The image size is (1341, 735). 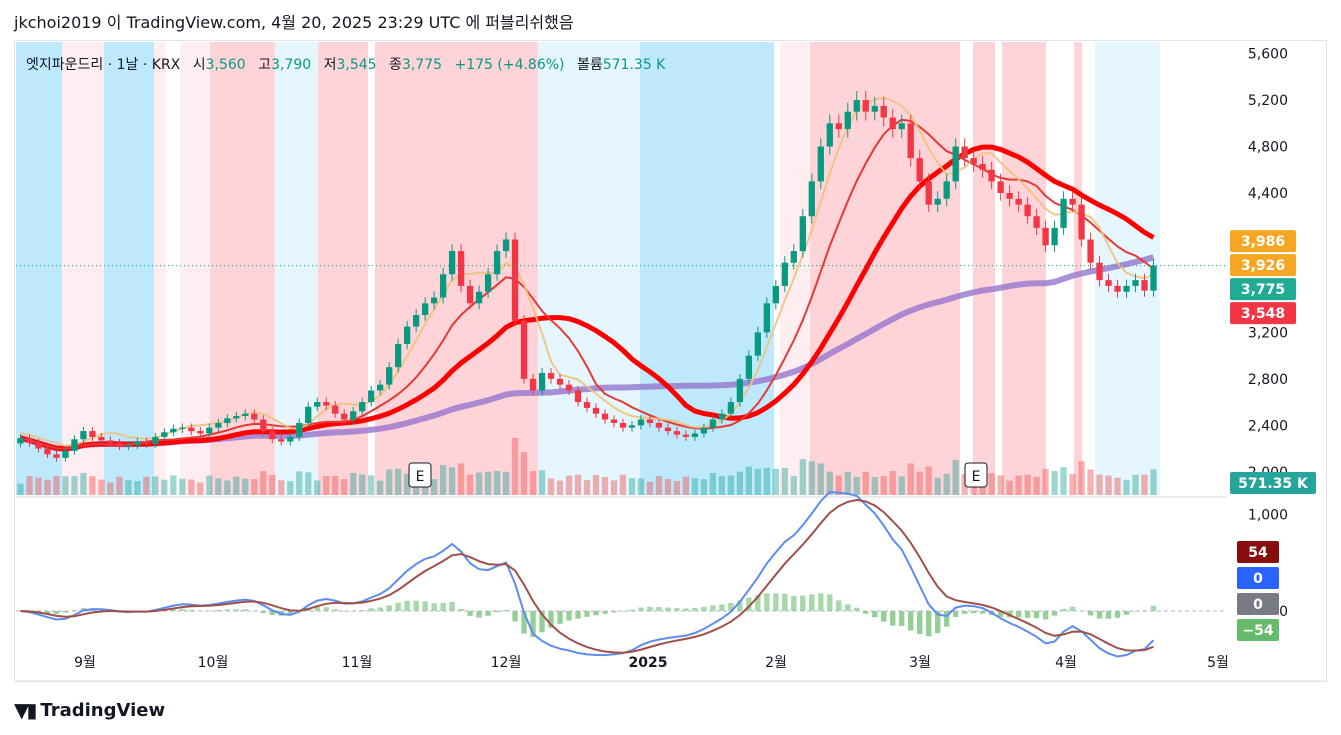 I want to click on time-tick-label: 10월, so click(x=213, y=663).